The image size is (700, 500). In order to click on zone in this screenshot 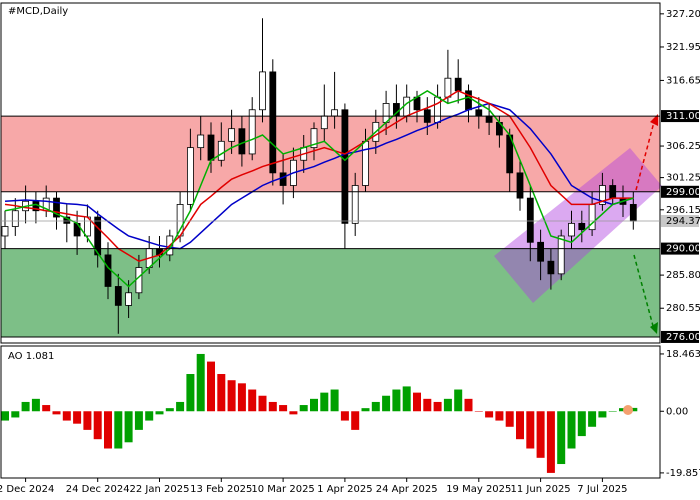, I will do `click(330, 154)`.